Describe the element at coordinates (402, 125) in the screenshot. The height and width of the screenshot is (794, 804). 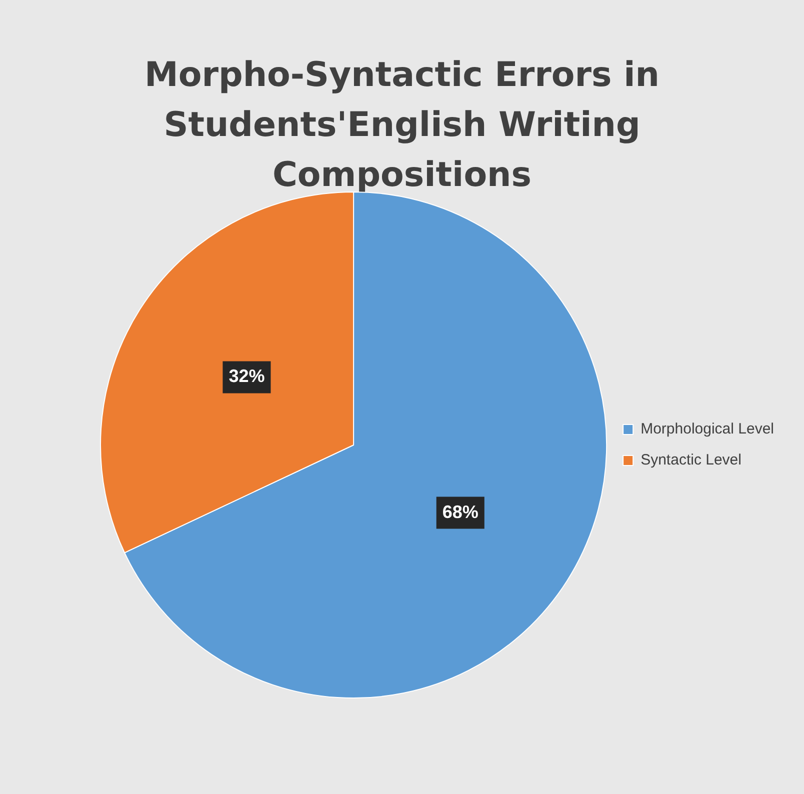
I see `chart-title: Morpho-Syntactic Errors in Students'English Writing Compositions` at that location.